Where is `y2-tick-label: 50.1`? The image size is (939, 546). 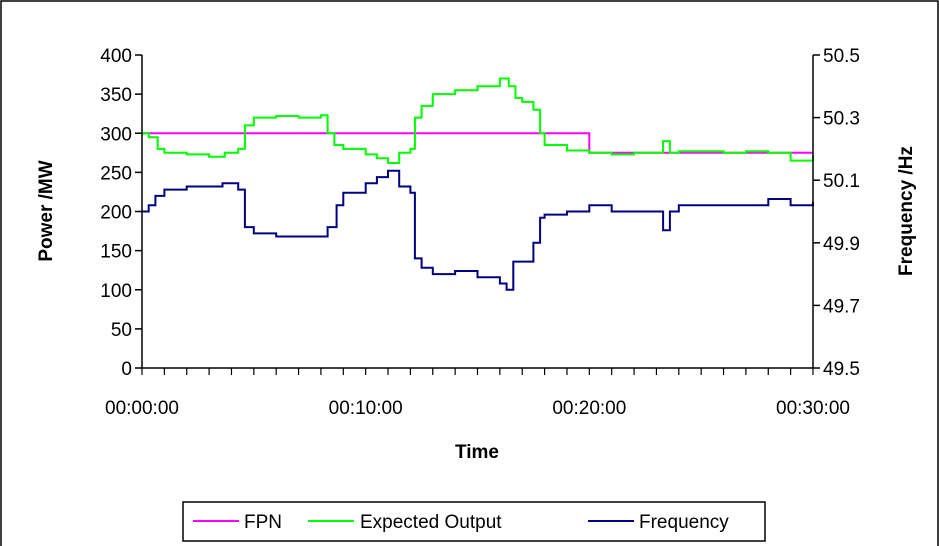 y2-tick-label: 50.1 is located at coordinates (841, 181).